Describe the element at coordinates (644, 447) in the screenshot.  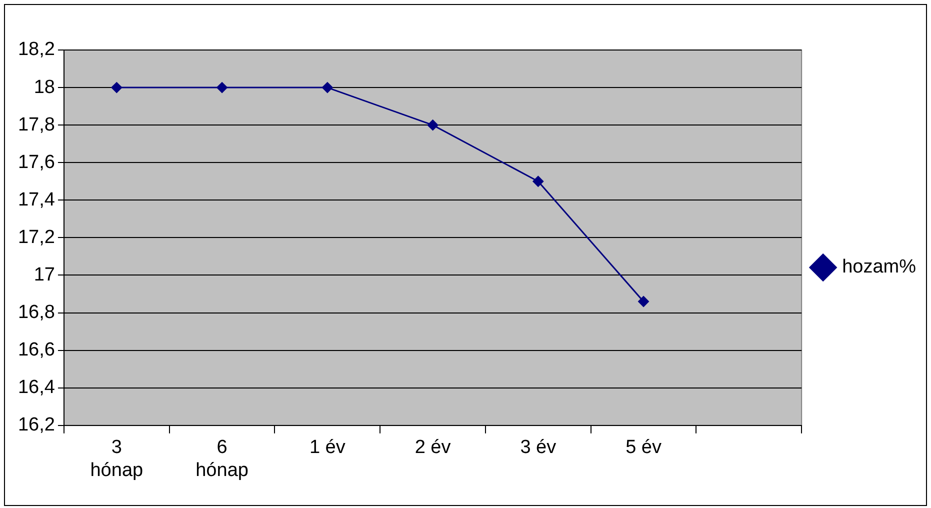
I see `x-tick-label: 5 év` at that location.